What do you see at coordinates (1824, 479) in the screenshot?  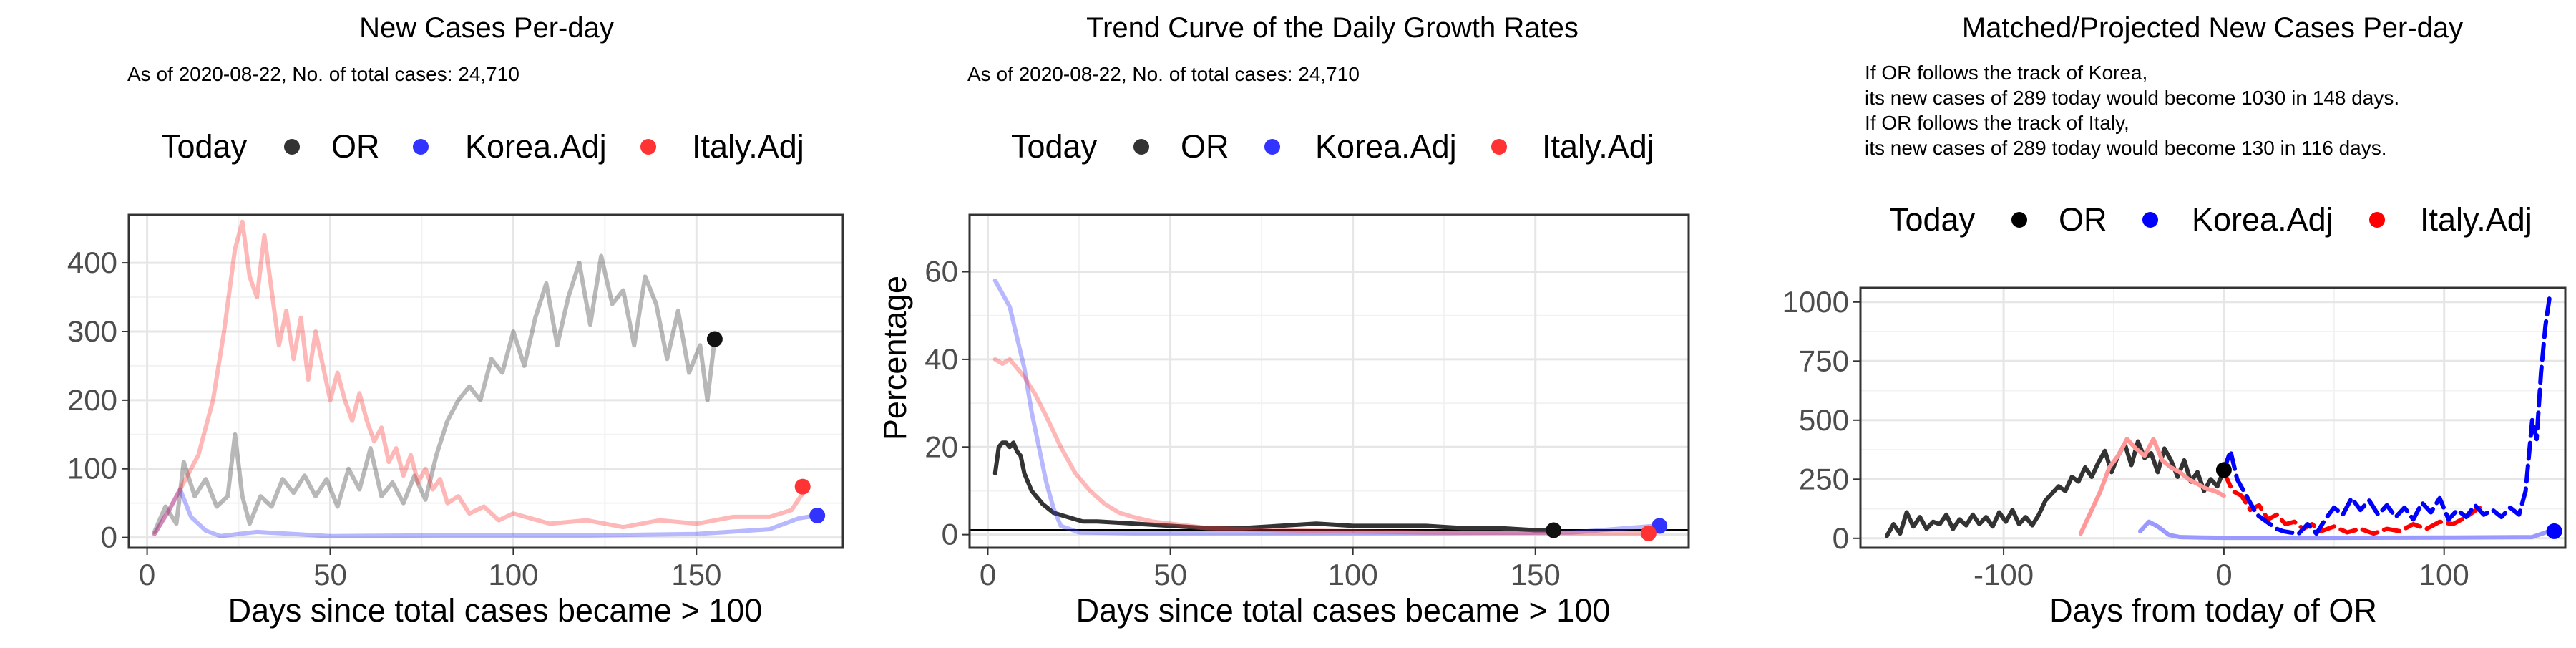 I see `y-tick-label: 250` at bounding box center [1824, 479].